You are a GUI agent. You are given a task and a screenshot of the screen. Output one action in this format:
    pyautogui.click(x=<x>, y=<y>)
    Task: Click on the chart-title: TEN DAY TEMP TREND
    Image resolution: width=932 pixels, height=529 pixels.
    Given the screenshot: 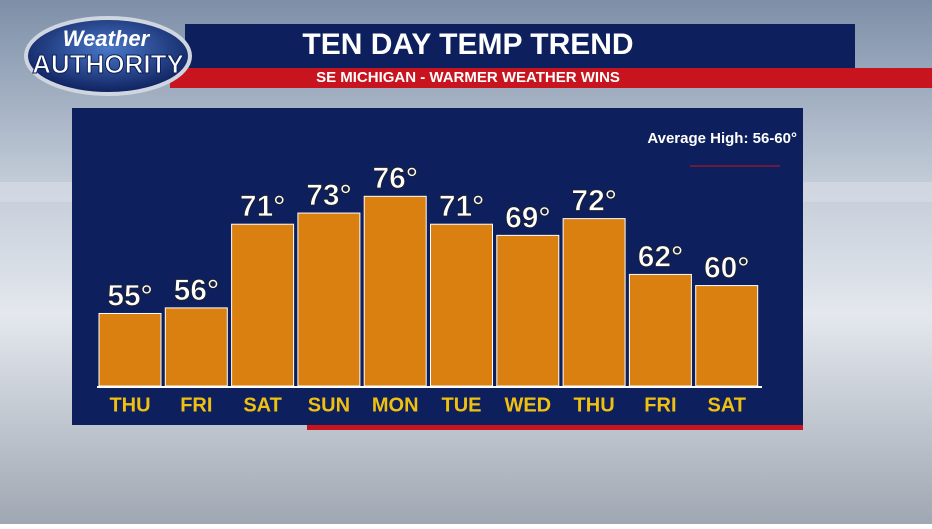 What is the action you would take?
    pyautogui.click(x=467, y=44)
    